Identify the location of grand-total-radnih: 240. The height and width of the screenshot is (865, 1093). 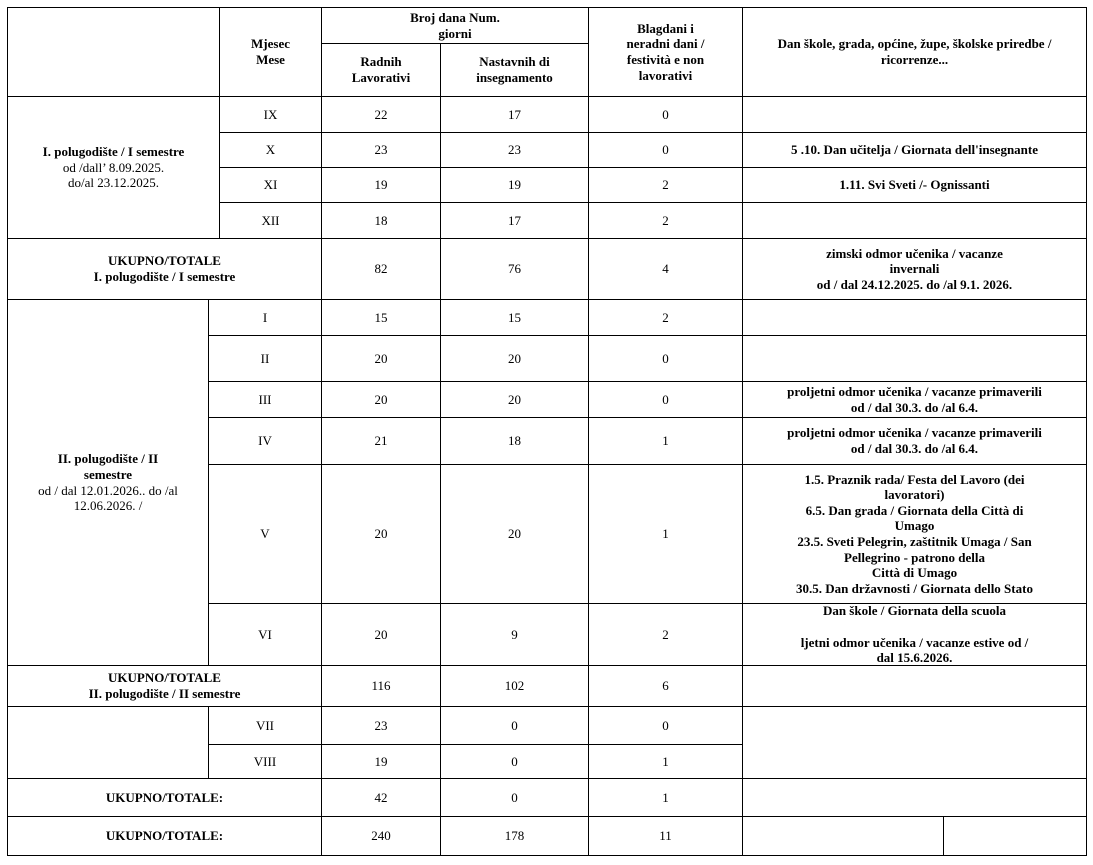
(381, 836).